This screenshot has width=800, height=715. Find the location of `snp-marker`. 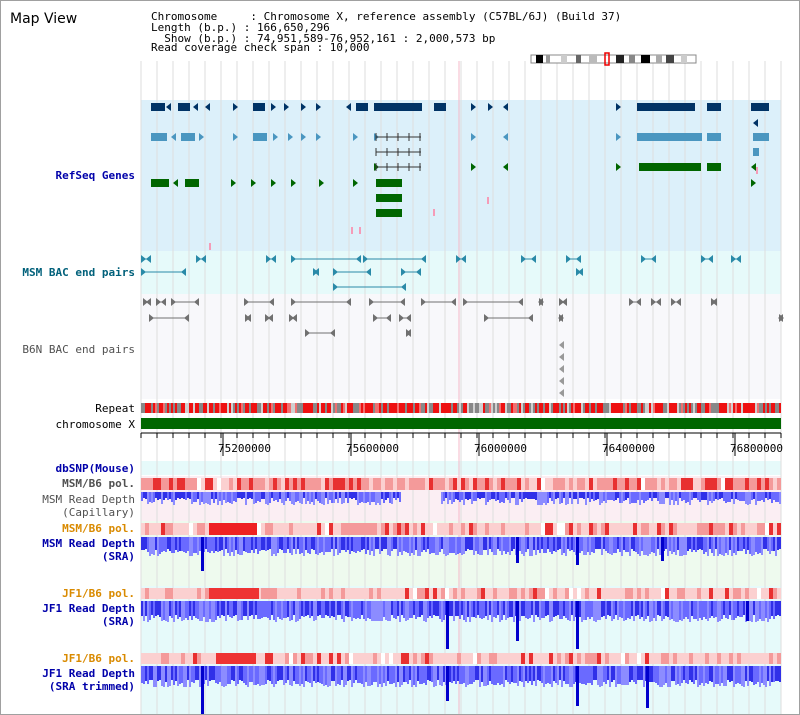

snp-marker is located at coordinates (210, 246).